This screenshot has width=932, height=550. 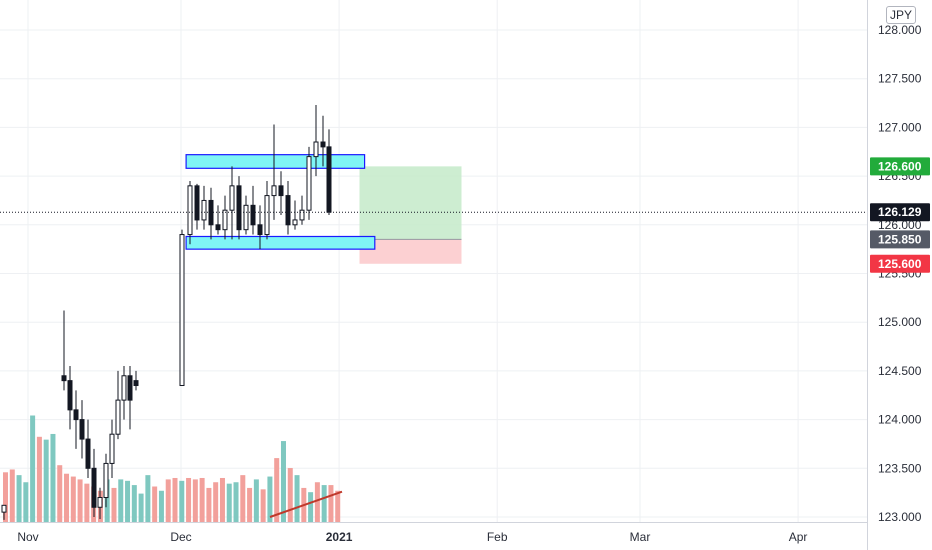 I want to click on y-tick-label: 127.000, so click(x=900, y=127).